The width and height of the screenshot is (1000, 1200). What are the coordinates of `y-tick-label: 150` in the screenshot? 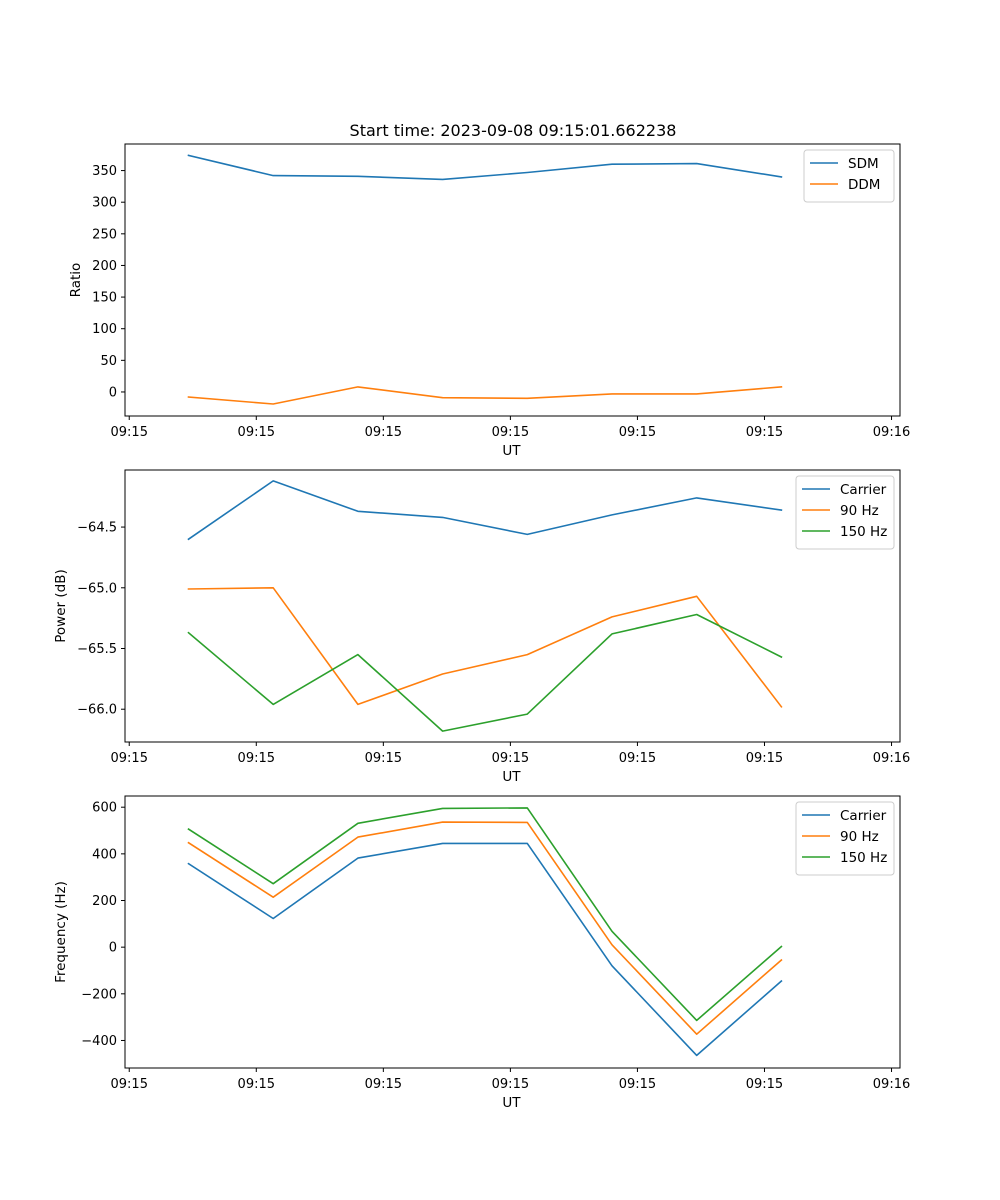 It's located at (104, 298).